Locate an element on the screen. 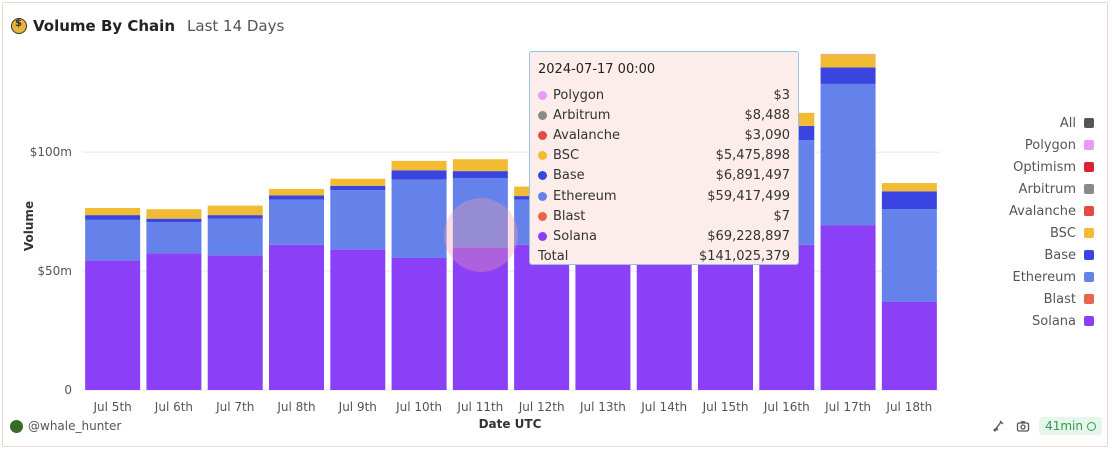  tooltip-series-name: Arbitrum is located at coordinates (582, 115).